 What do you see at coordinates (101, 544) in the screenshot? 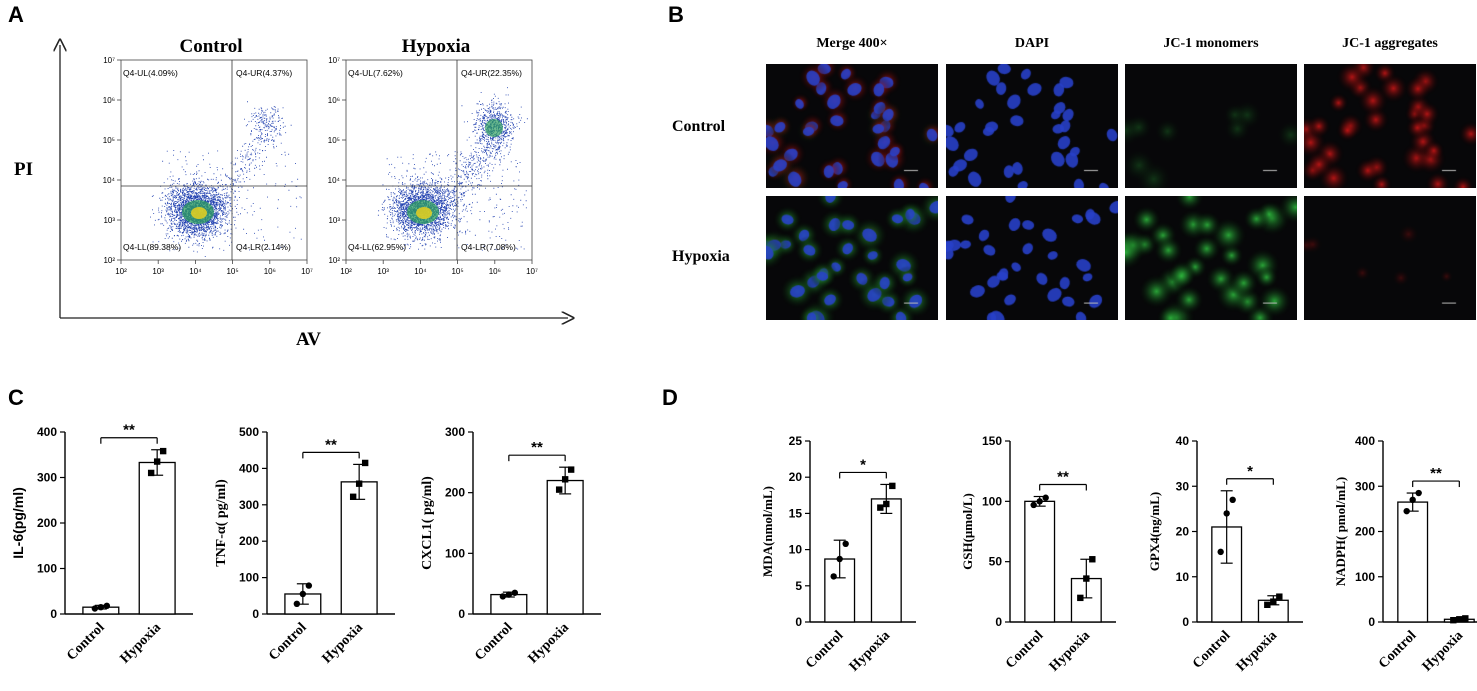
I see `bar-chart-0: 0 100 200 300 400 IL-6(pg/ml) Control Hypoxia **` at bounding box center [101, 544].